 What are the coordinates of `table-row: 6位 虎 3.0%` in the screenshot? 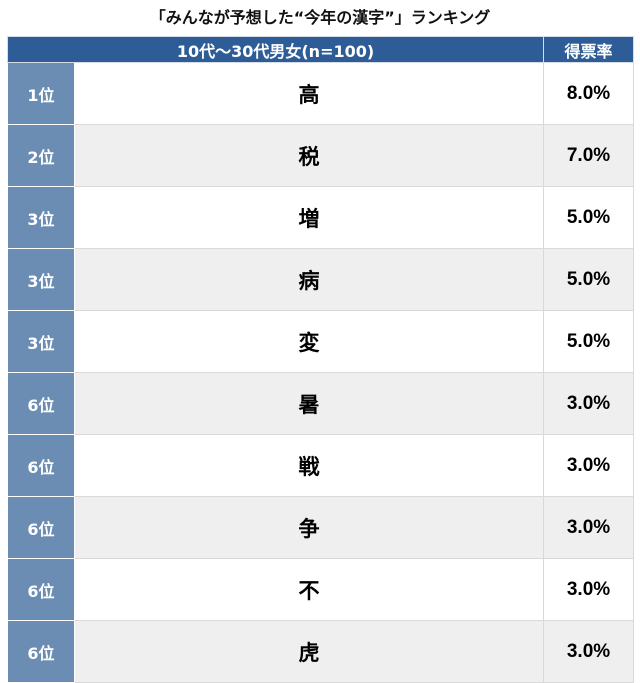 It's located at (321, 651).